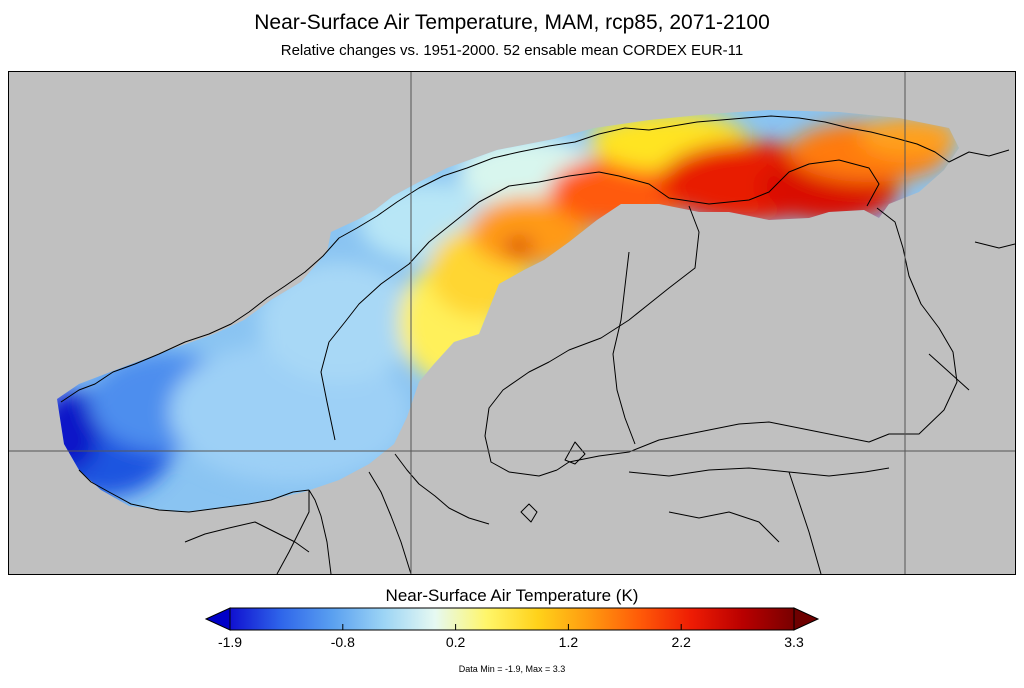  What do you see at coordinates (512, 595) in the screenshot?
I see `colorbar-title: Near-Surface Air Temperature (K)` at bounding box center [512, 595].